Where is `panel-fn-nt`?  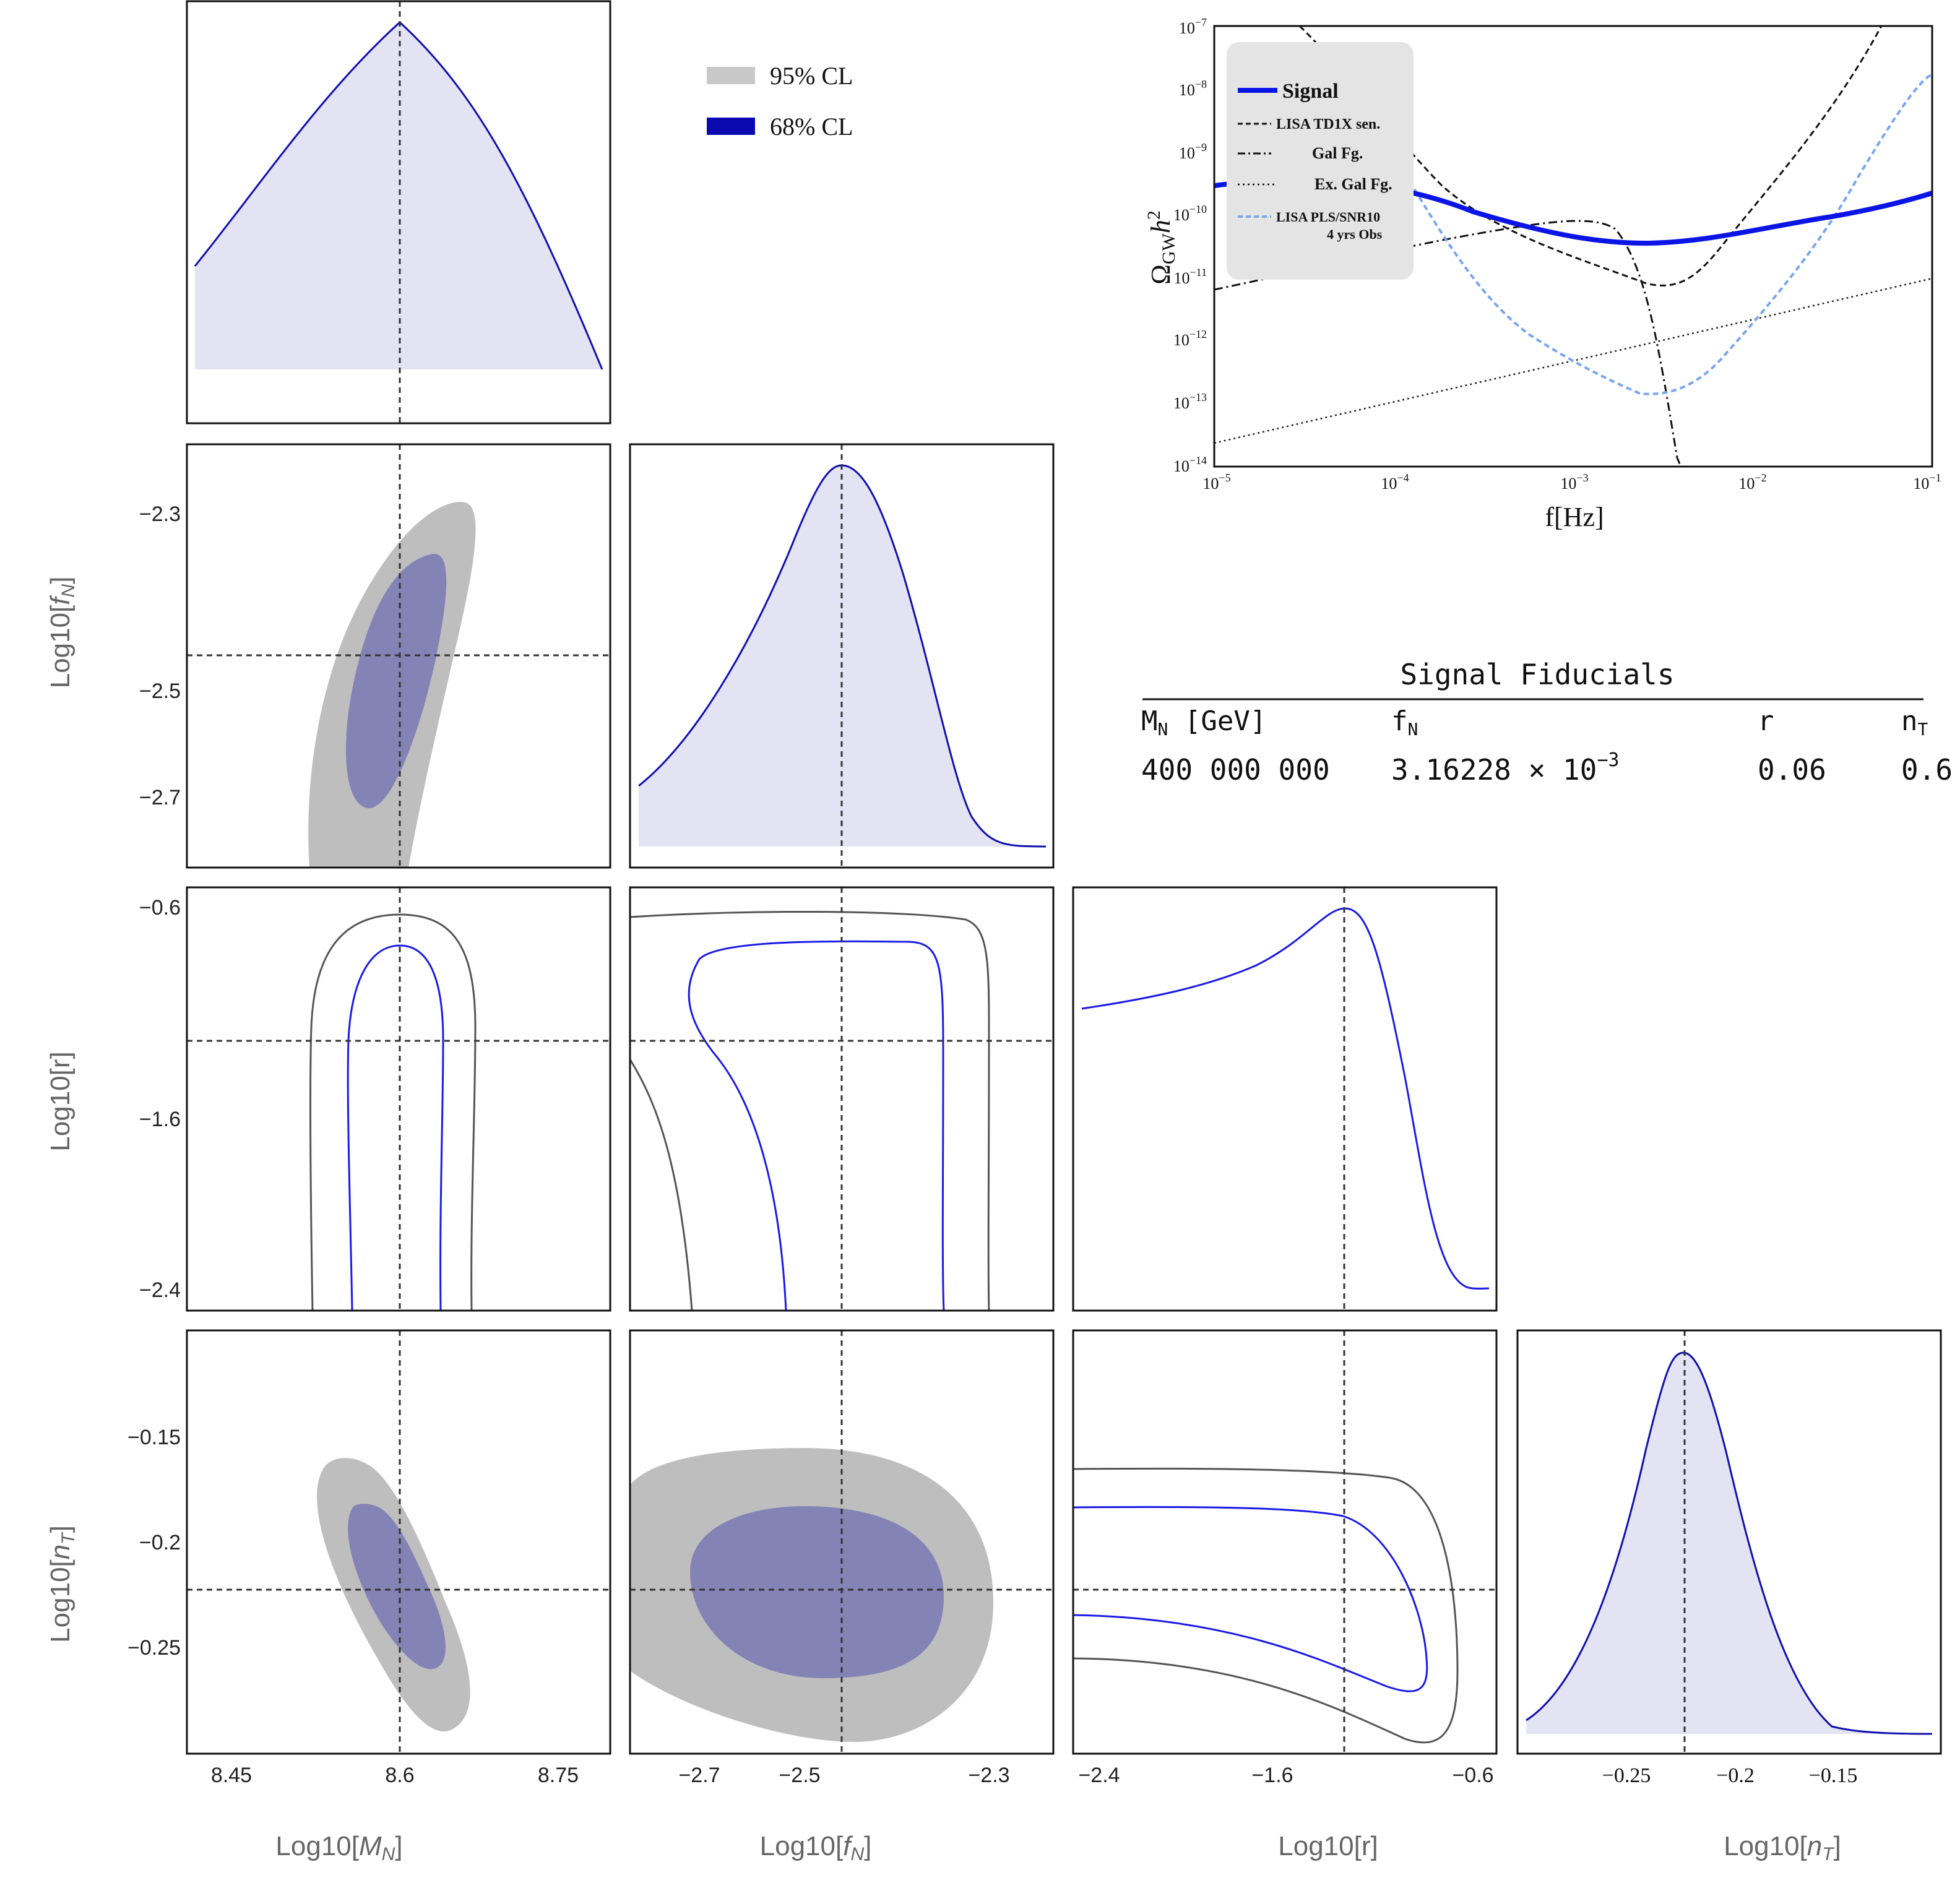
panel-fn-nt is located at coordinates (842, 1542).